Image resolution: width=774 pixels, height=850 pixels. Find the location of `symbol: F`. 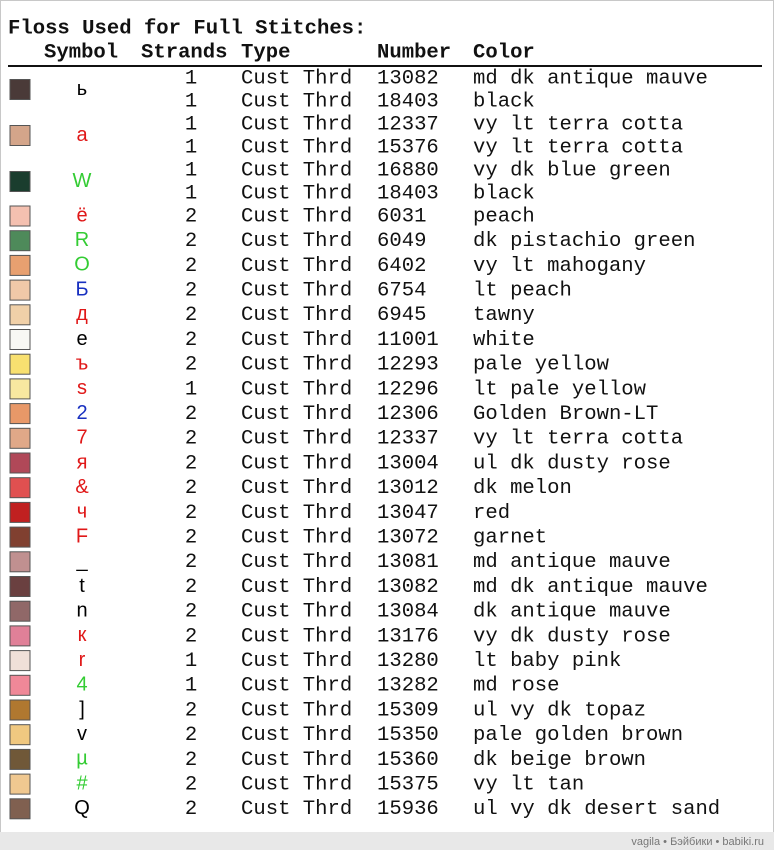

symbol: F is located at coordinates (82, 536).